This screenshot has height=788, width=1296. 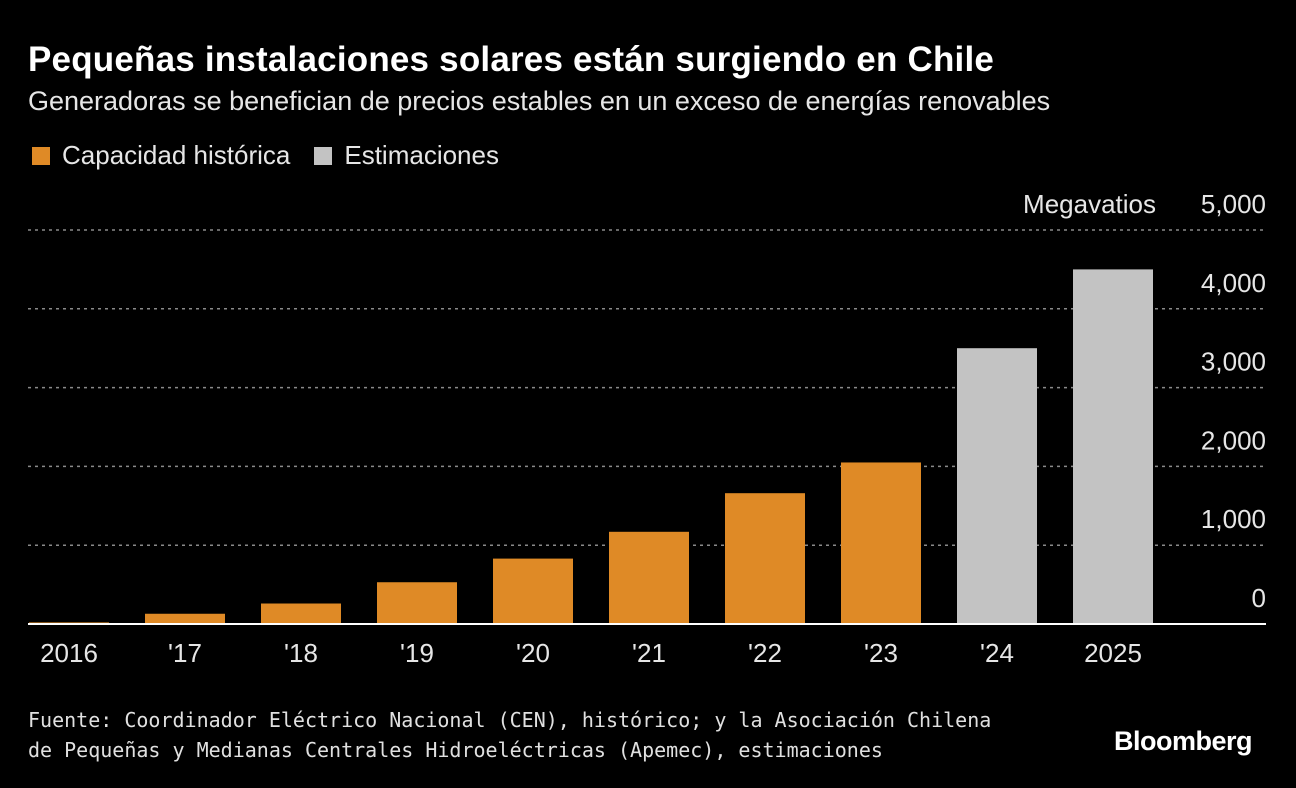 I want to click on y-tick-label: 1,000, so click(x=1233, y=519).